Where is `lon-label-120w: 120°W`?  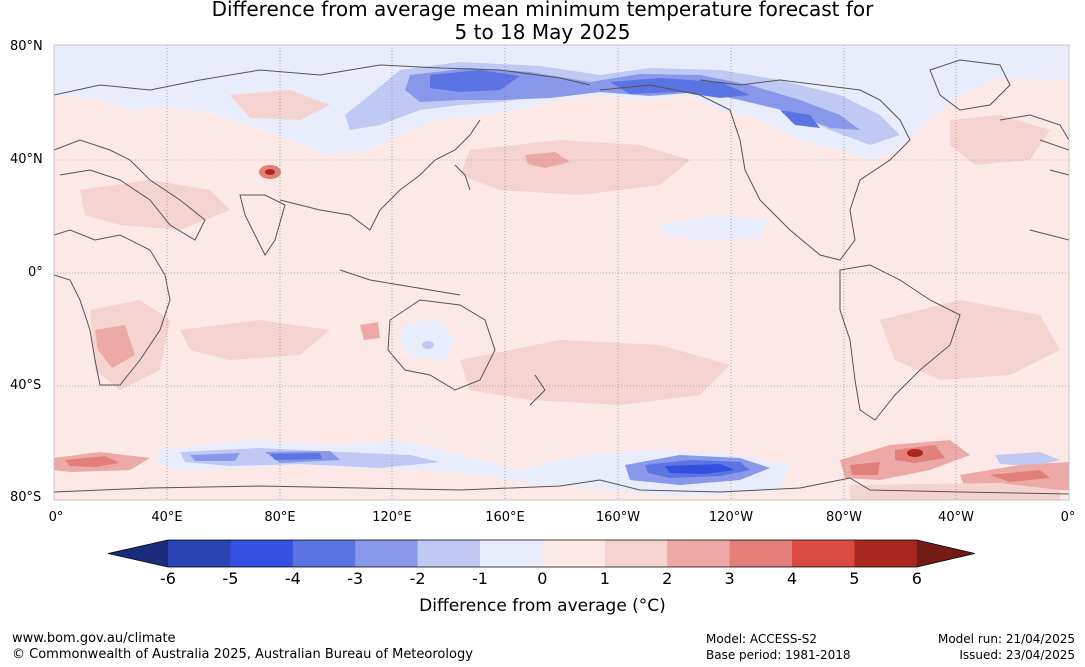 lon-label-120w: 120°W is located at coordinates (731, 517).